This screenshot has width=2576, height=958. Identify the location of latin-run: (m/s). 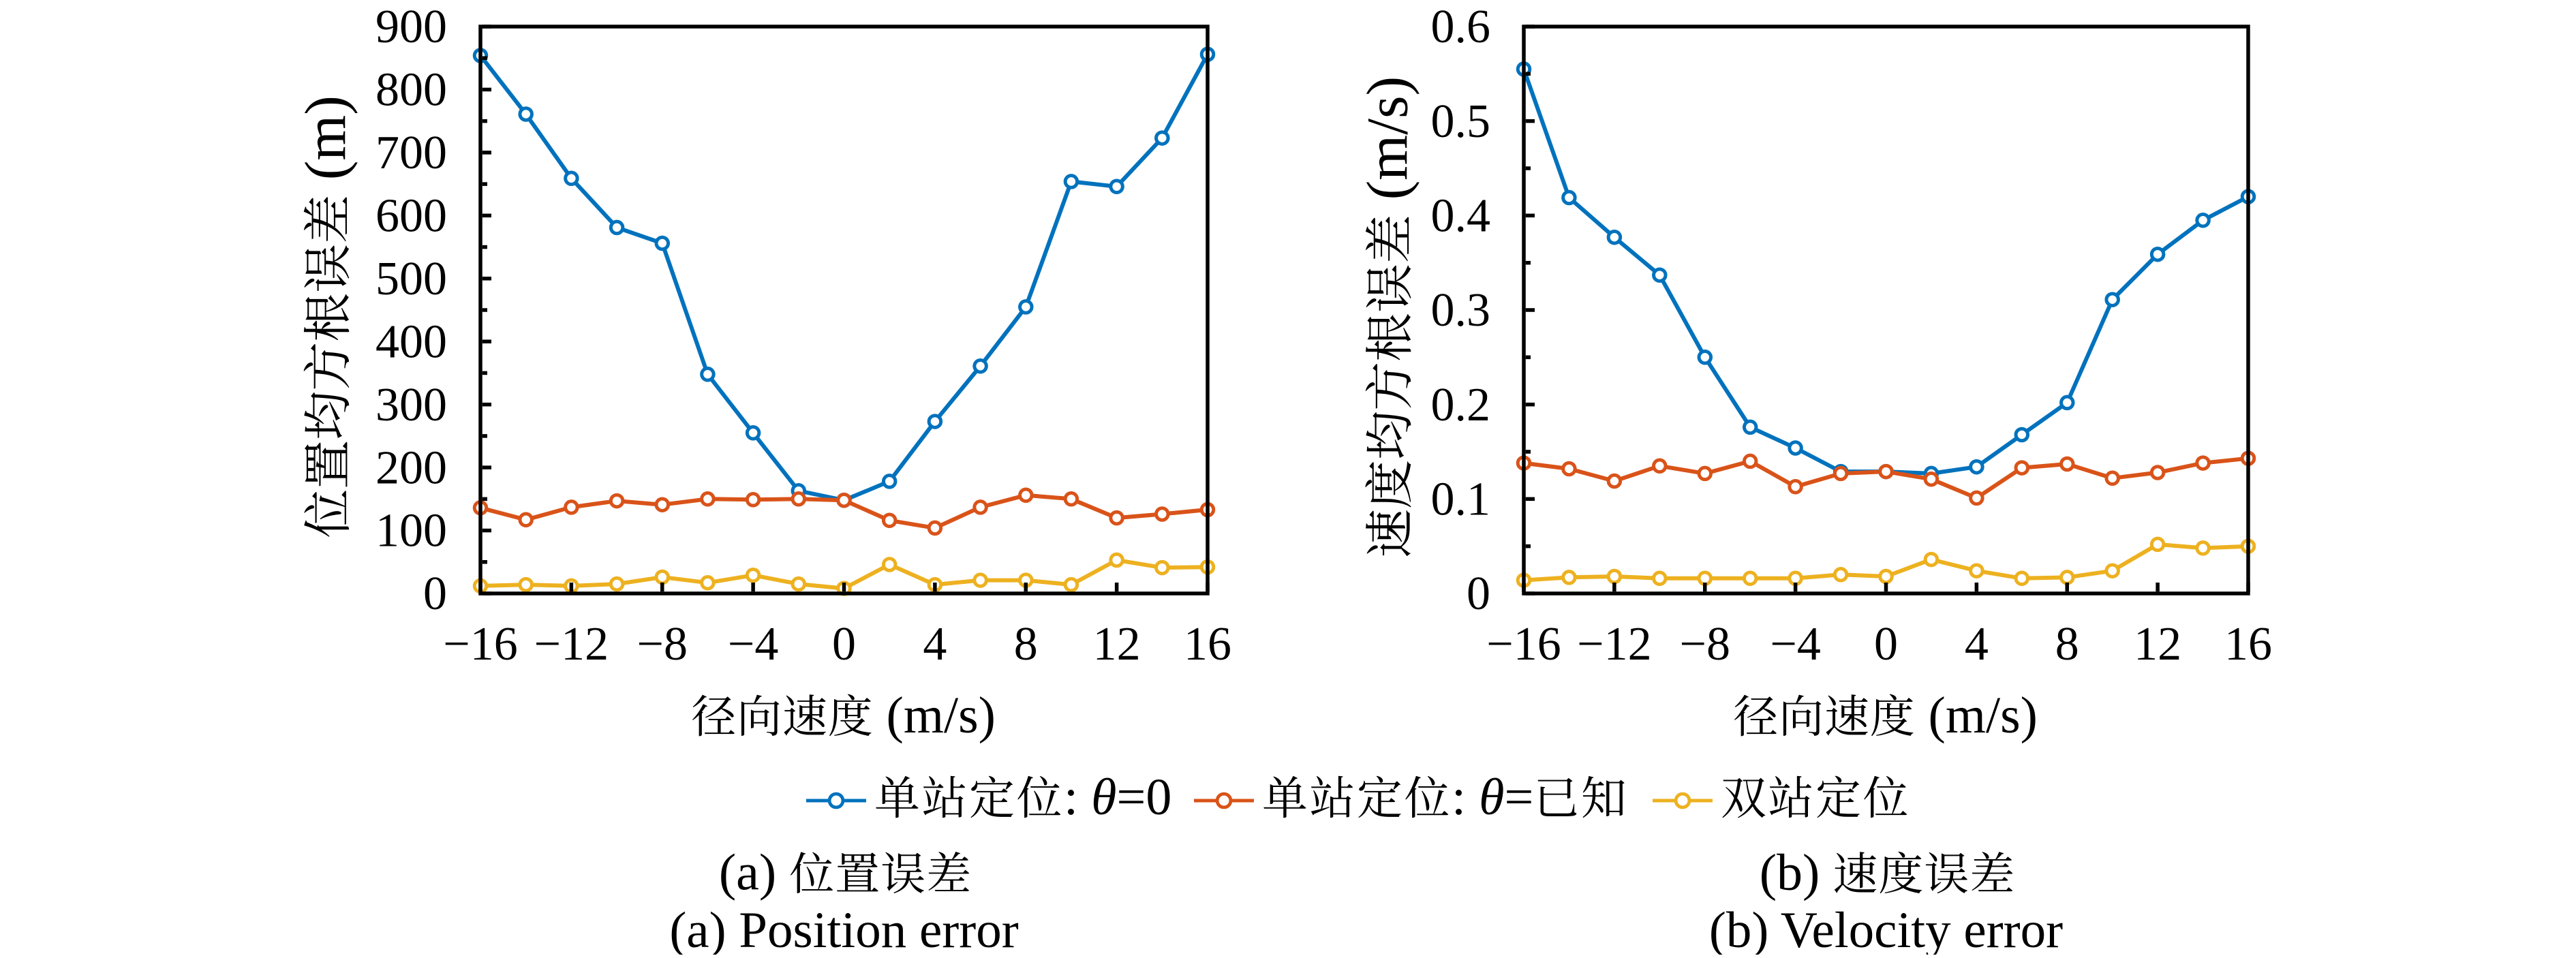
(1387, 145).